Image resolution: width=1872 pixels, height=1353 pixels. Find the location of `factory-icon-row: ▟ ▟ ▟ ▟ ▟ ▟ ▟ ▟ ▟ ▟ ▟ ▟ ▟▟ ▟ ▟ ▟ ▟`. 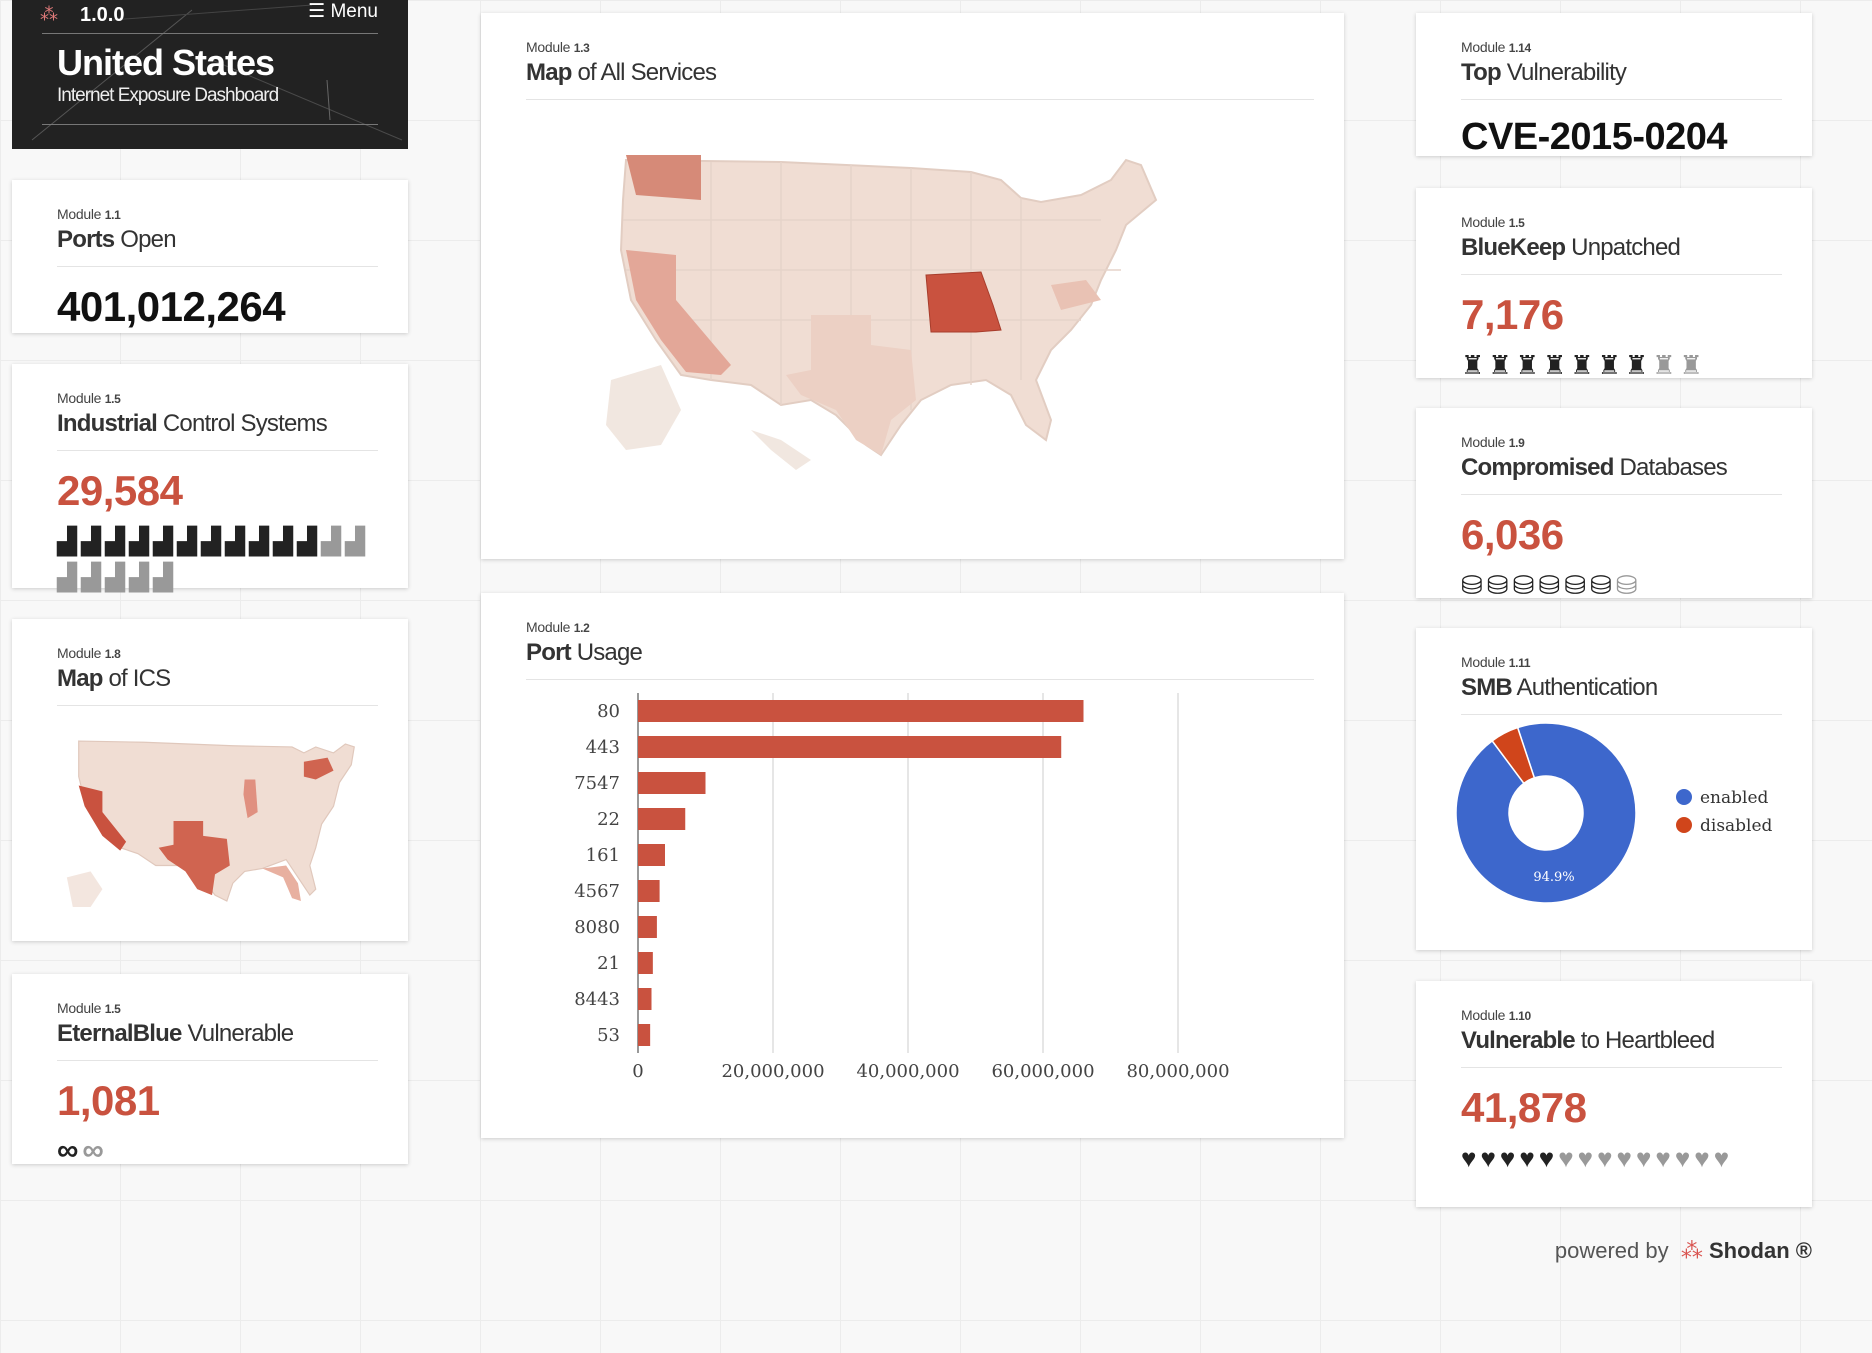

factory-icon-row: ▟ ▟ ▟ ▟ ▟ ▟ ▟ ▟ ▟ ▟ ▟ ▟ ▟▟ ▟ ▟ ▟ ▟ is located at coordinates (217, 559).